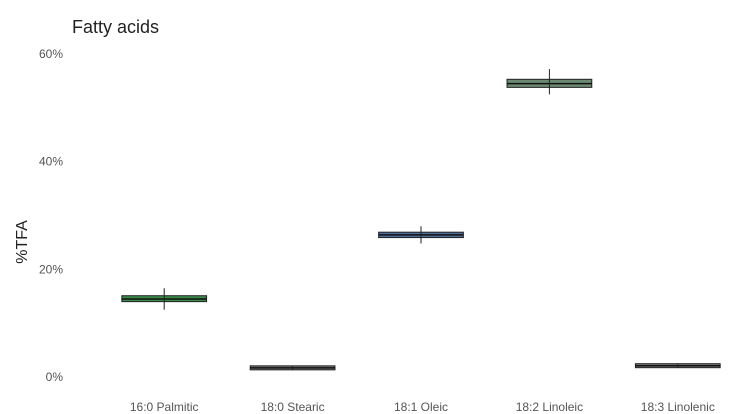 This screenshot has width=745, height=414. What do you see at coordinates (22, 242) in the screenshot?
I see `y-axis-label: %TFA` at bounding box center [22, 242].